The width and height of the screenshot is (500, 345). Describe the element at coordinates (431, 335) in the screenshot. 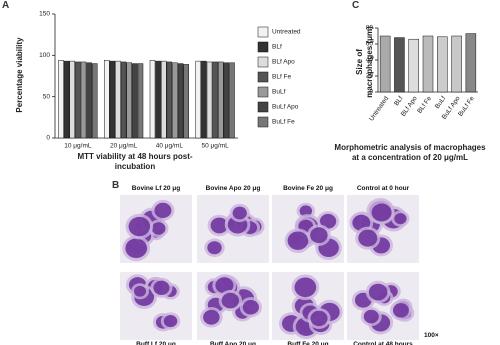

I see `magnification: 100×` at that location.